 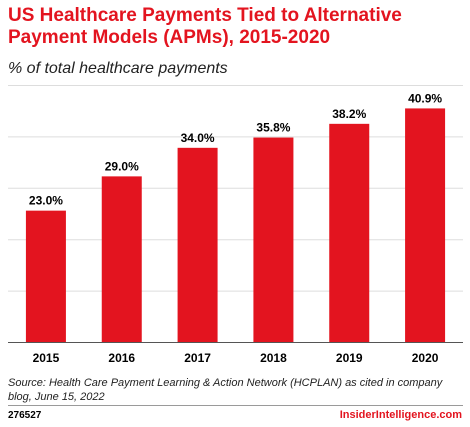 I want to click on data-label-2019: 38.2%, so click(x=349, y=114).